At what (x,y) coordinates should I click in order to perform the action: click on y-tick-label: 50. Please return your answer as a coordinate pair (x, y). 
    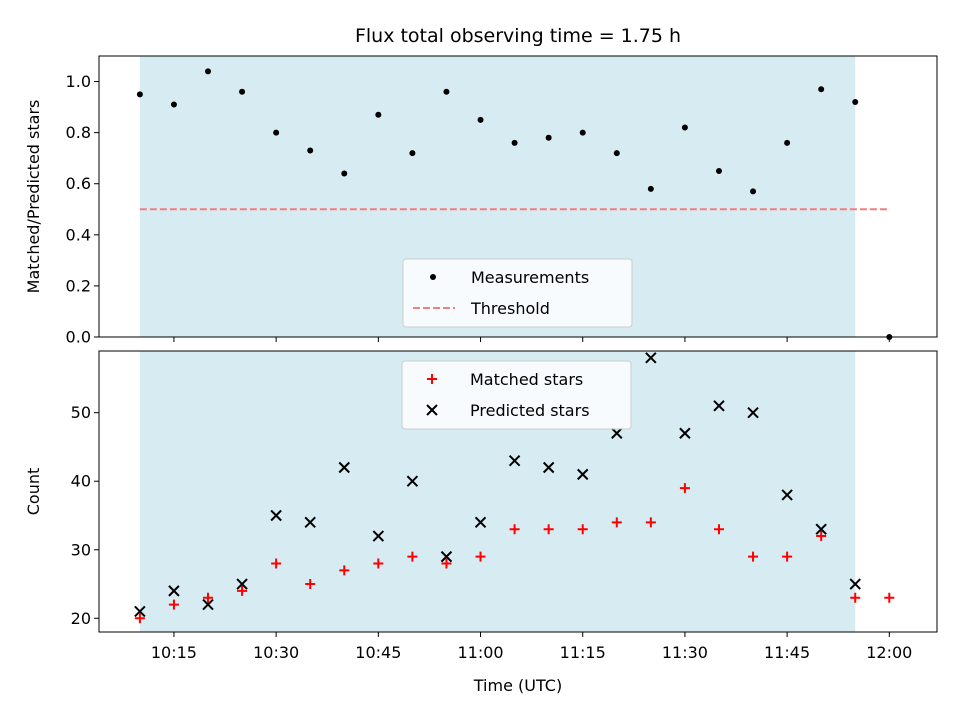
    Looking at the image, I should click on (81, 412).